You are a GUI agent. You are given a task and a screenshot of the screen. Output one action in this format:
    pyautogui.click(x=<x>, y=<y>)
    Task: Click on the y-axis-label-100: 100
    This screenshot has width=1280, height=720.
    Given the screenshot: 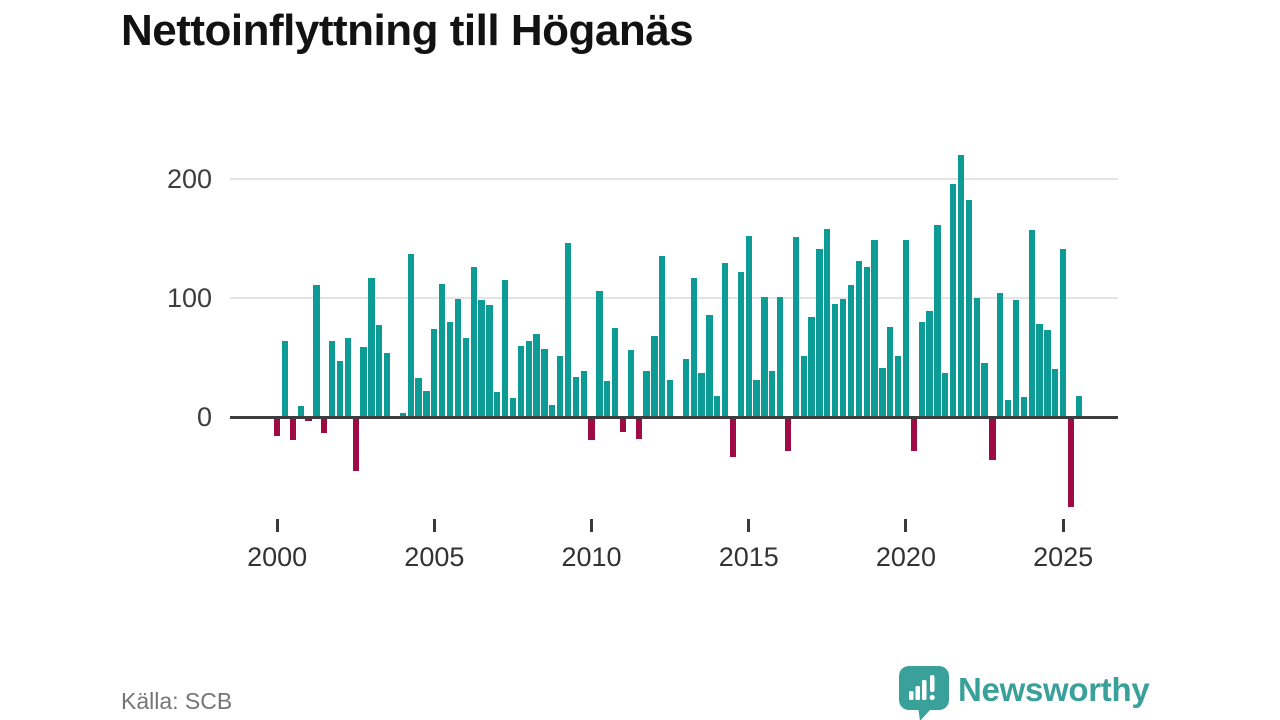 What is the action you would take?
    pyautogui.click(x=189, y=298)
    